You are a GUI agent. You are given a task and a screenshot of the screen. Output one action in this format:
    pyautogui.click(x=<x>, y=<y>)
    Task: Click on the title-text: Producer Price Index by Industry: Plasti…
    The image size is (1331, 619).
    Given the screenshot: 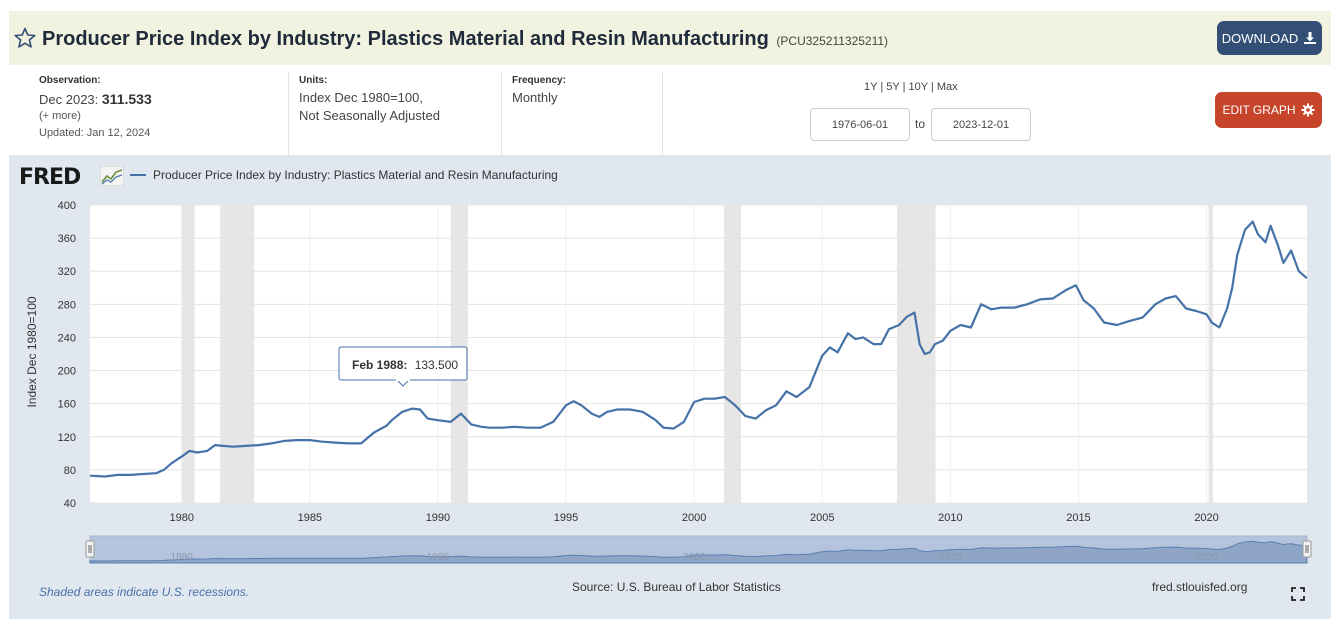 What is the action you would take?
    pyautogui.click(x=405, y=39)
    